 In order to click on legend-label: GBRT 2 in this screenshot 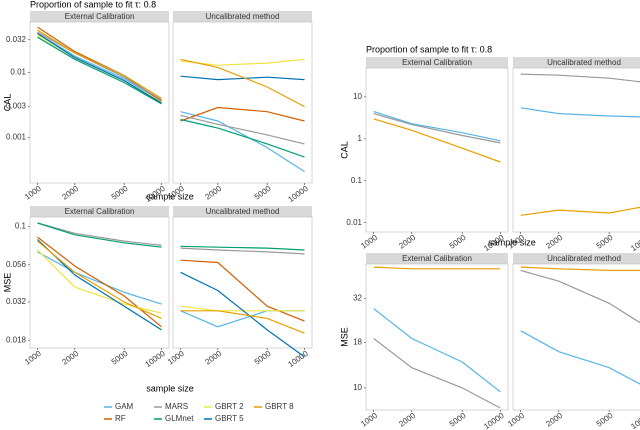, I will do `click(229, 406)`.